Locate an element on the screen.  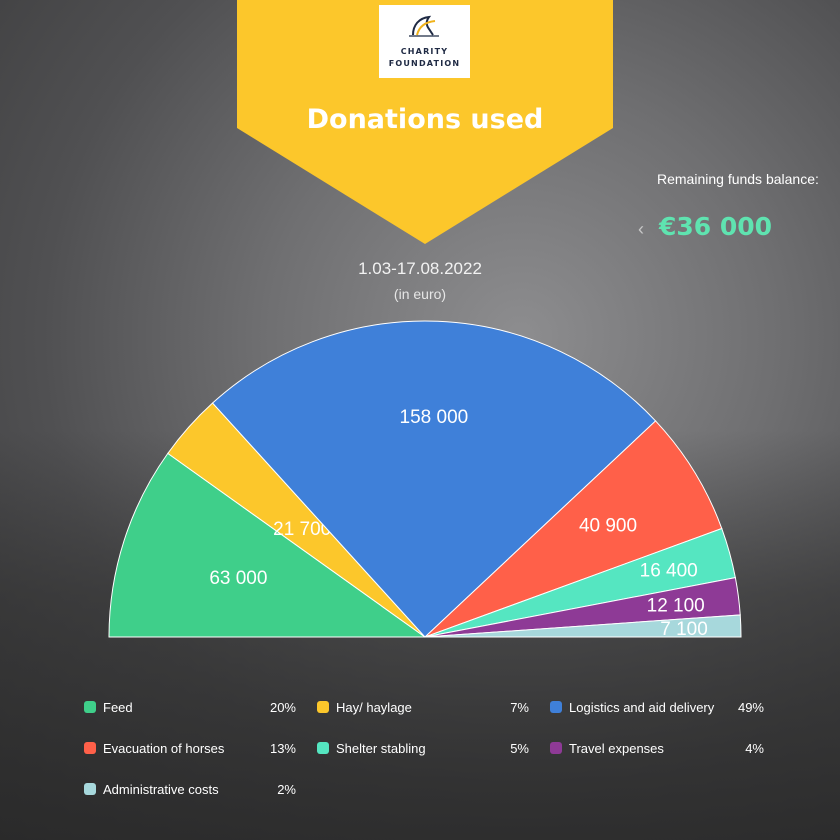
legend-percent: 49% is located at coordinates (750, 707).